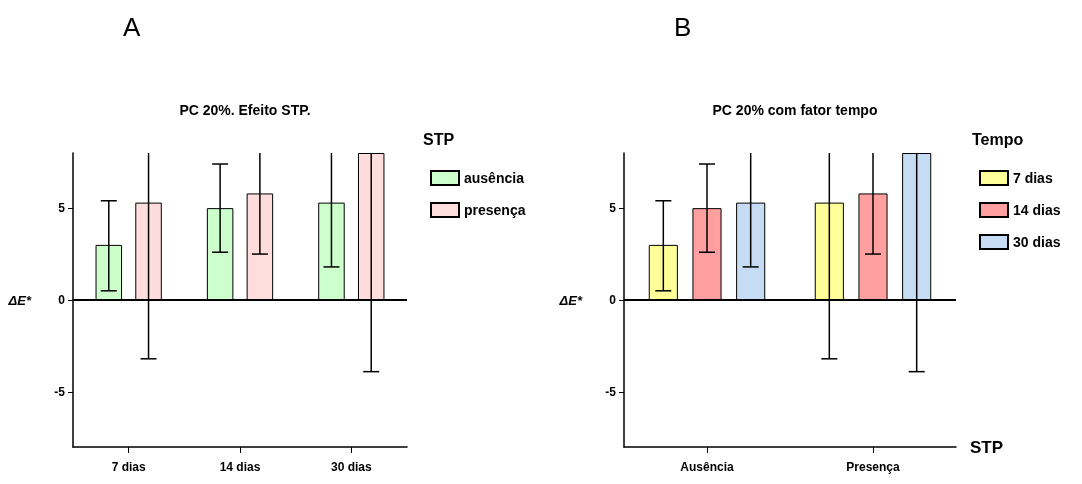 The width and height of the screenshot is (1082, 484). Describe the element at coordinates (1037, 210) in the screenshot. I see `legend-label: 14 dias` at that location.